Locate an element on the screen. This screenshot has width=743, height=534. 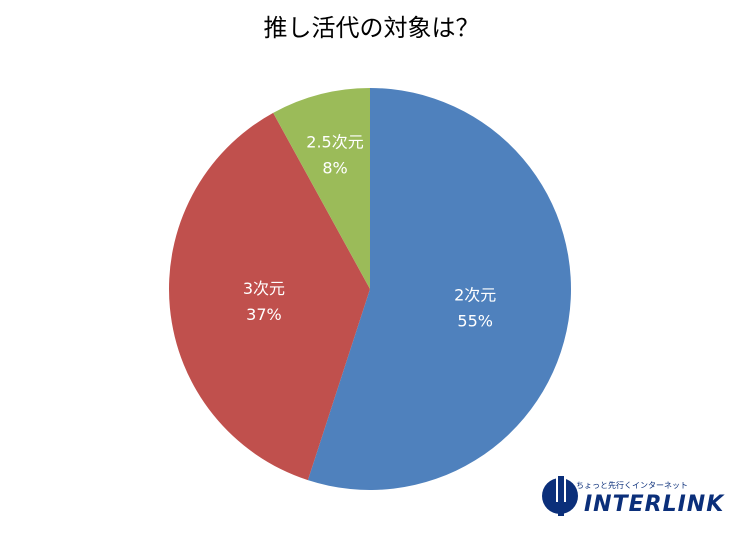
logo-tagline: ちょっと先行くインターネット is located at coordinates (632, 485).